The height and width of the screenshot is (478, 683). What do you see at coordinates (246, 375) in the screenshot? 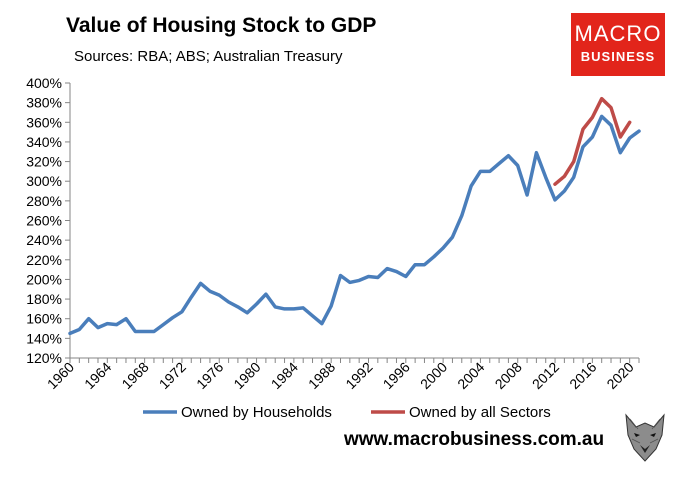
I see `x-tick-label: 1980` at bounding box center [246, 375].